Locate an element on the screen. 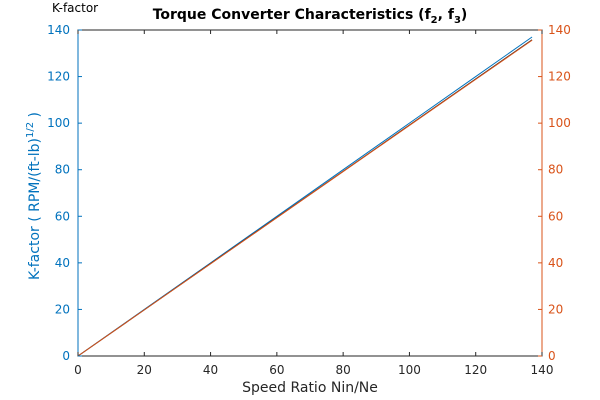 The width and height of the screenshot is (600, 400). right-y-tick-label: 80 is located at coordinates (555, 170).